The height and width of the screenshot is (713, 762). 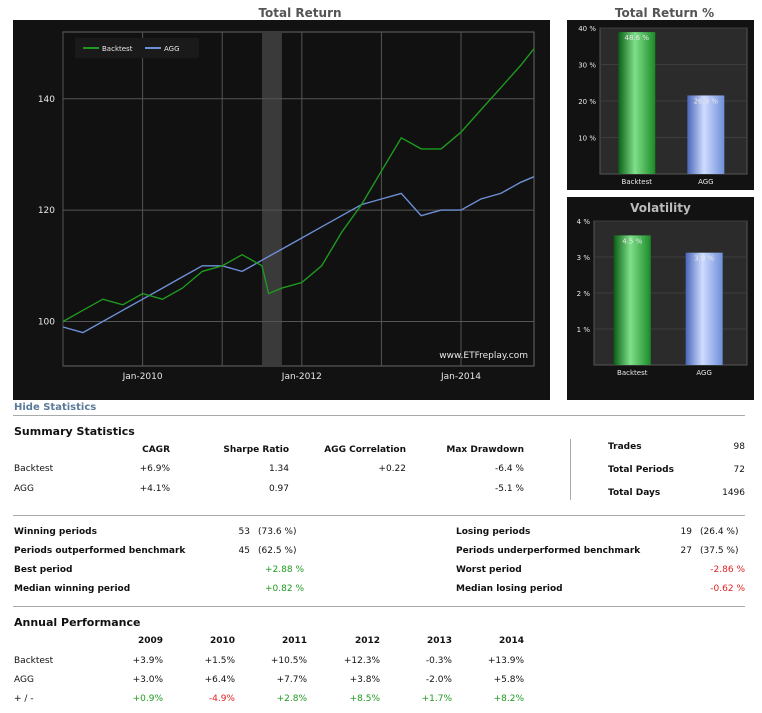 What do you see at coordinates (587, 66) in the screenshot?
I see `y-tick-label: 30 %` at bounding box center [587, 66].